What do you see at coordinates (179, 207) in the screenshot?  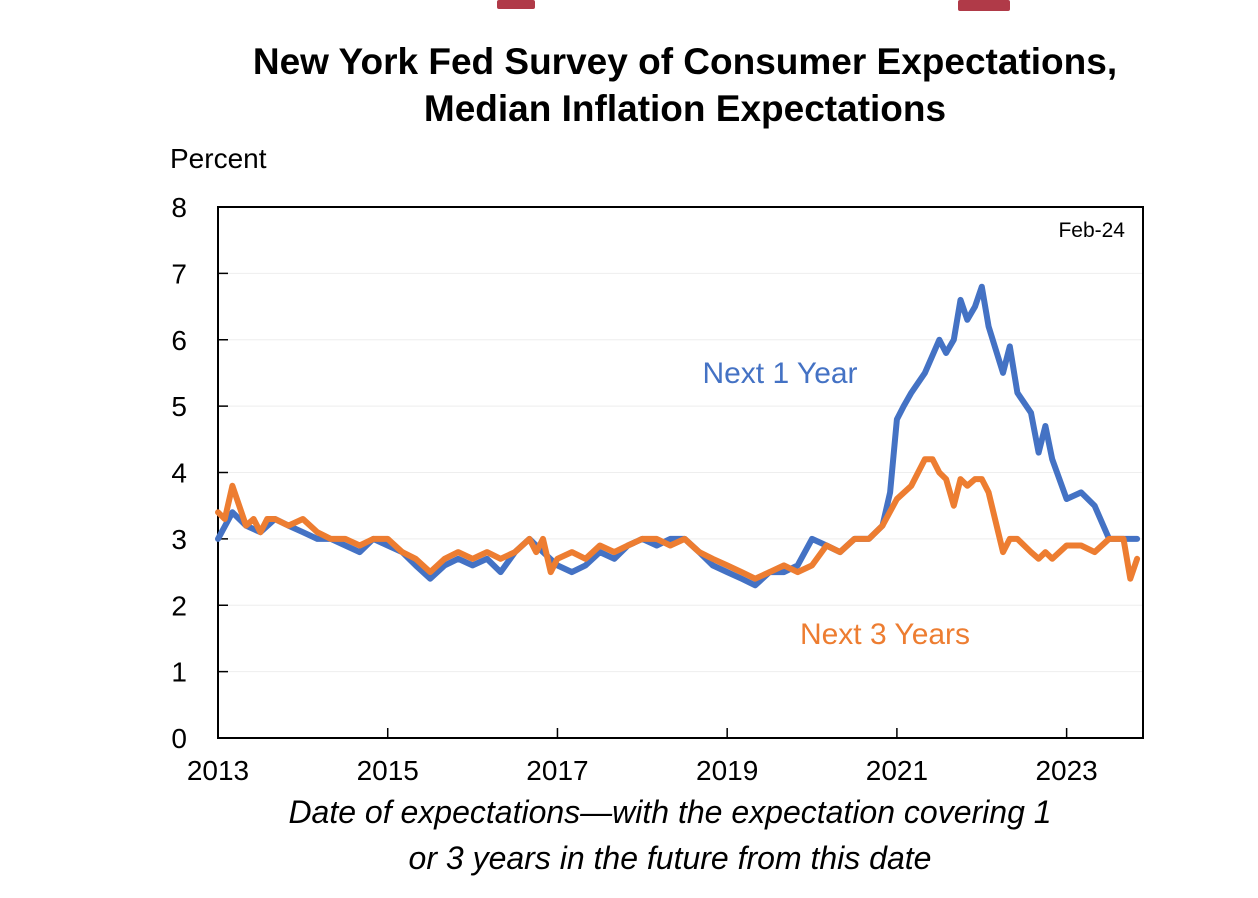 I see `y-tick-label: 8` at bounding box center [179, 207].